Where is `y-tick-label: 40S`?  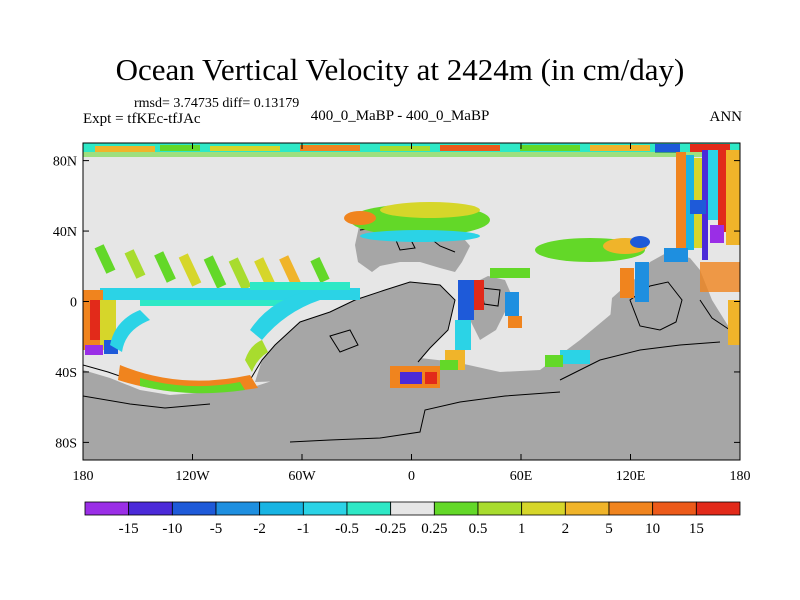 y-tick-label: 40S is located at coordinates (66, 373).